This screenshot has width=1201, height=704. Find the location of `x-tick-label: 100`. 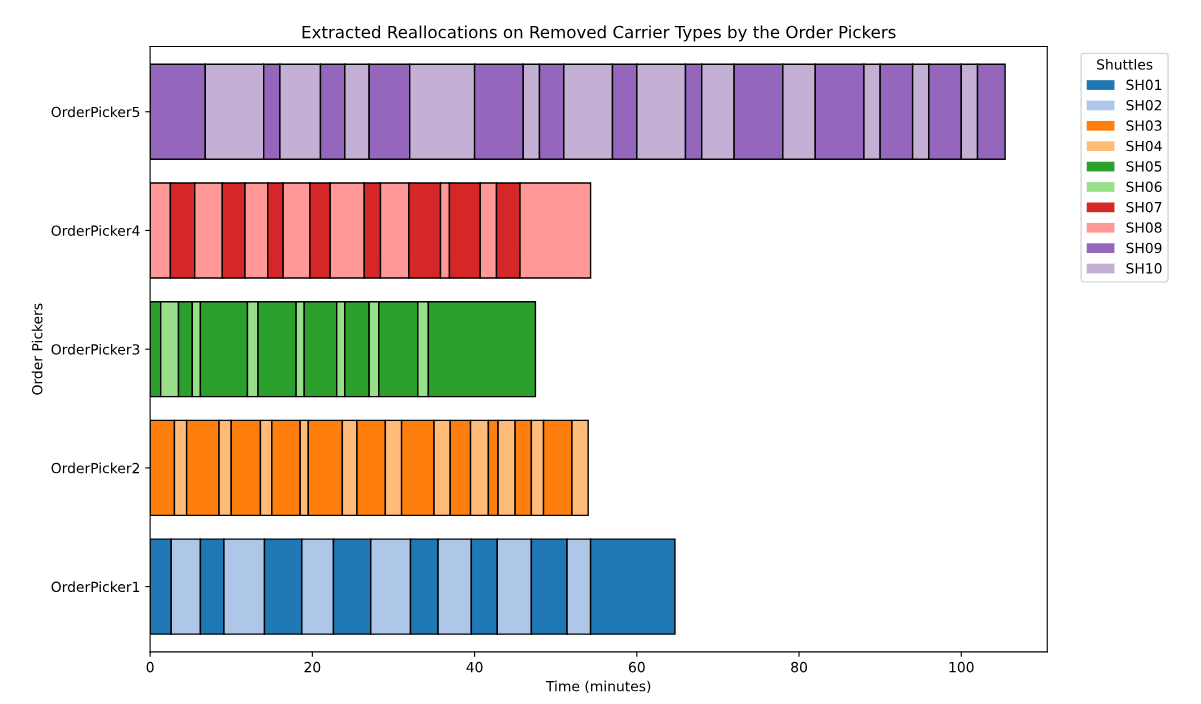

x-tick-label: 100 is located at coordinates (961, 667).